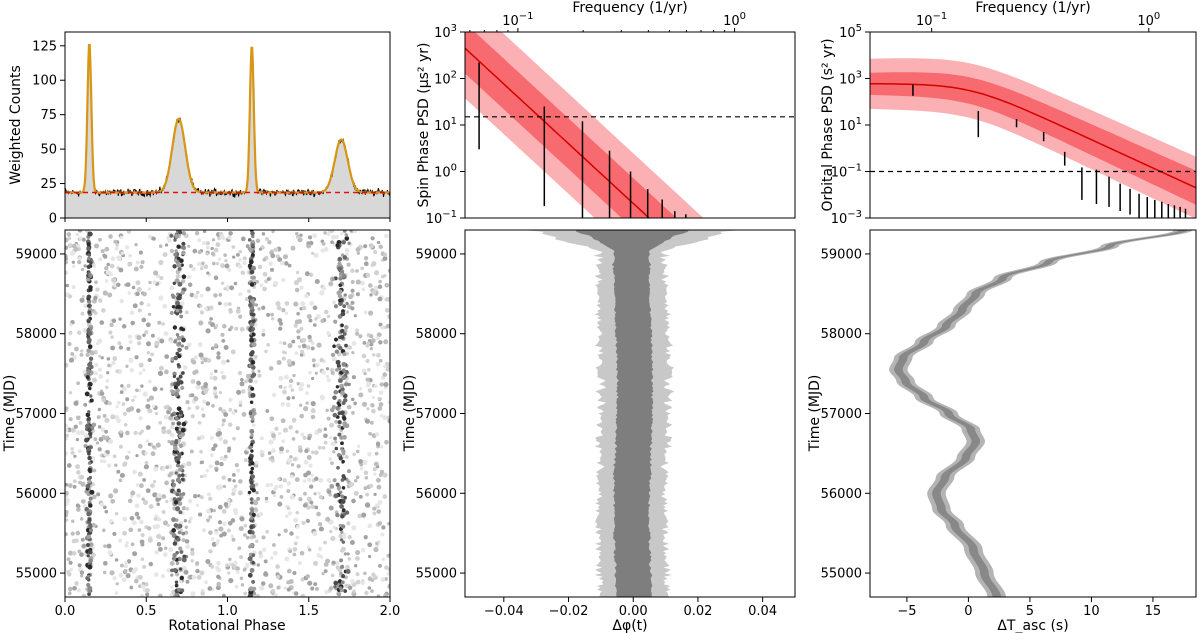 This screenshot has height=633, width=1200. I want to click on pulse-profile-frame, so click(227, 125).